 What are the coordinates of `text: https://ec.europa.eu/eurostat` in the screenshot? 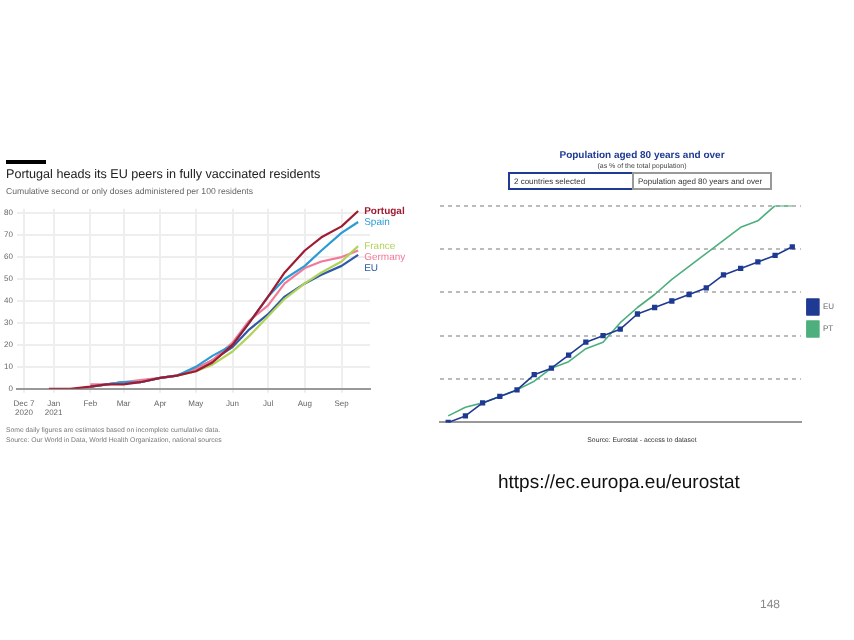 It's located at (619, 483).